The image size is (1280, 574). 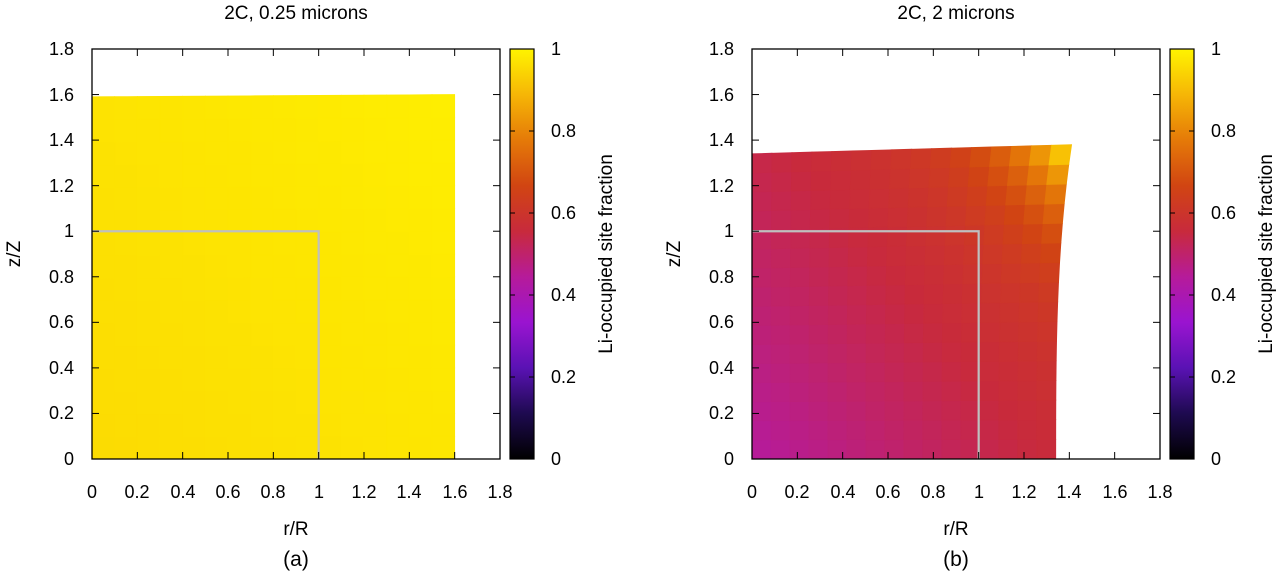 I want to click on x-tick-label: 0.6, so click(x=227, y=492).